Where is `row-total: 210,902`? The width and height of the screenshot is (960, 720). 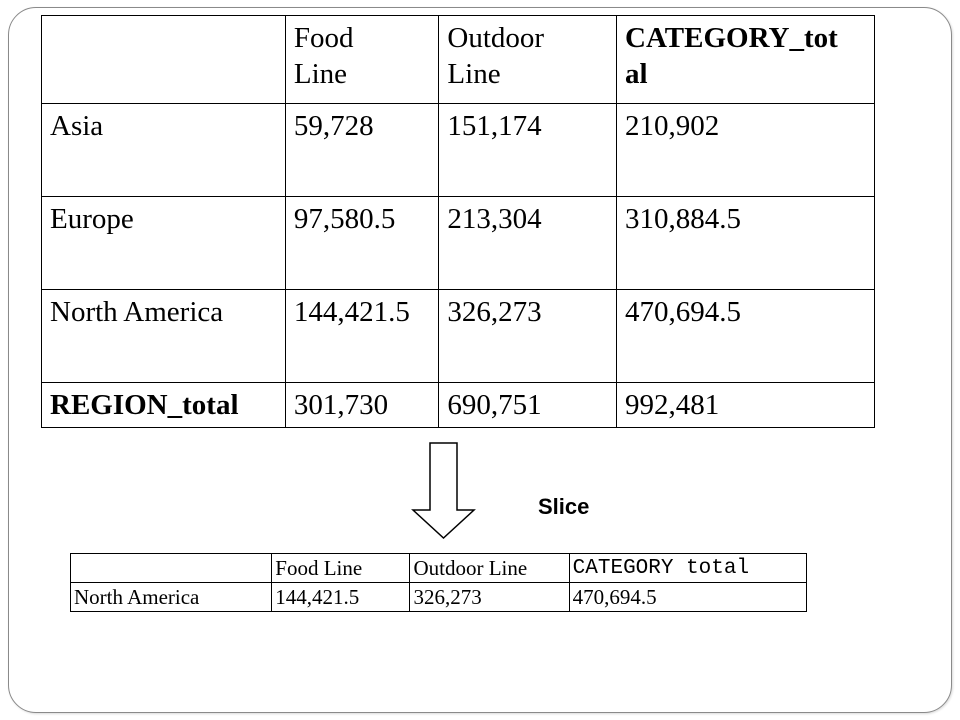 row-total: 210,902 is located at coordinates (745, 150).